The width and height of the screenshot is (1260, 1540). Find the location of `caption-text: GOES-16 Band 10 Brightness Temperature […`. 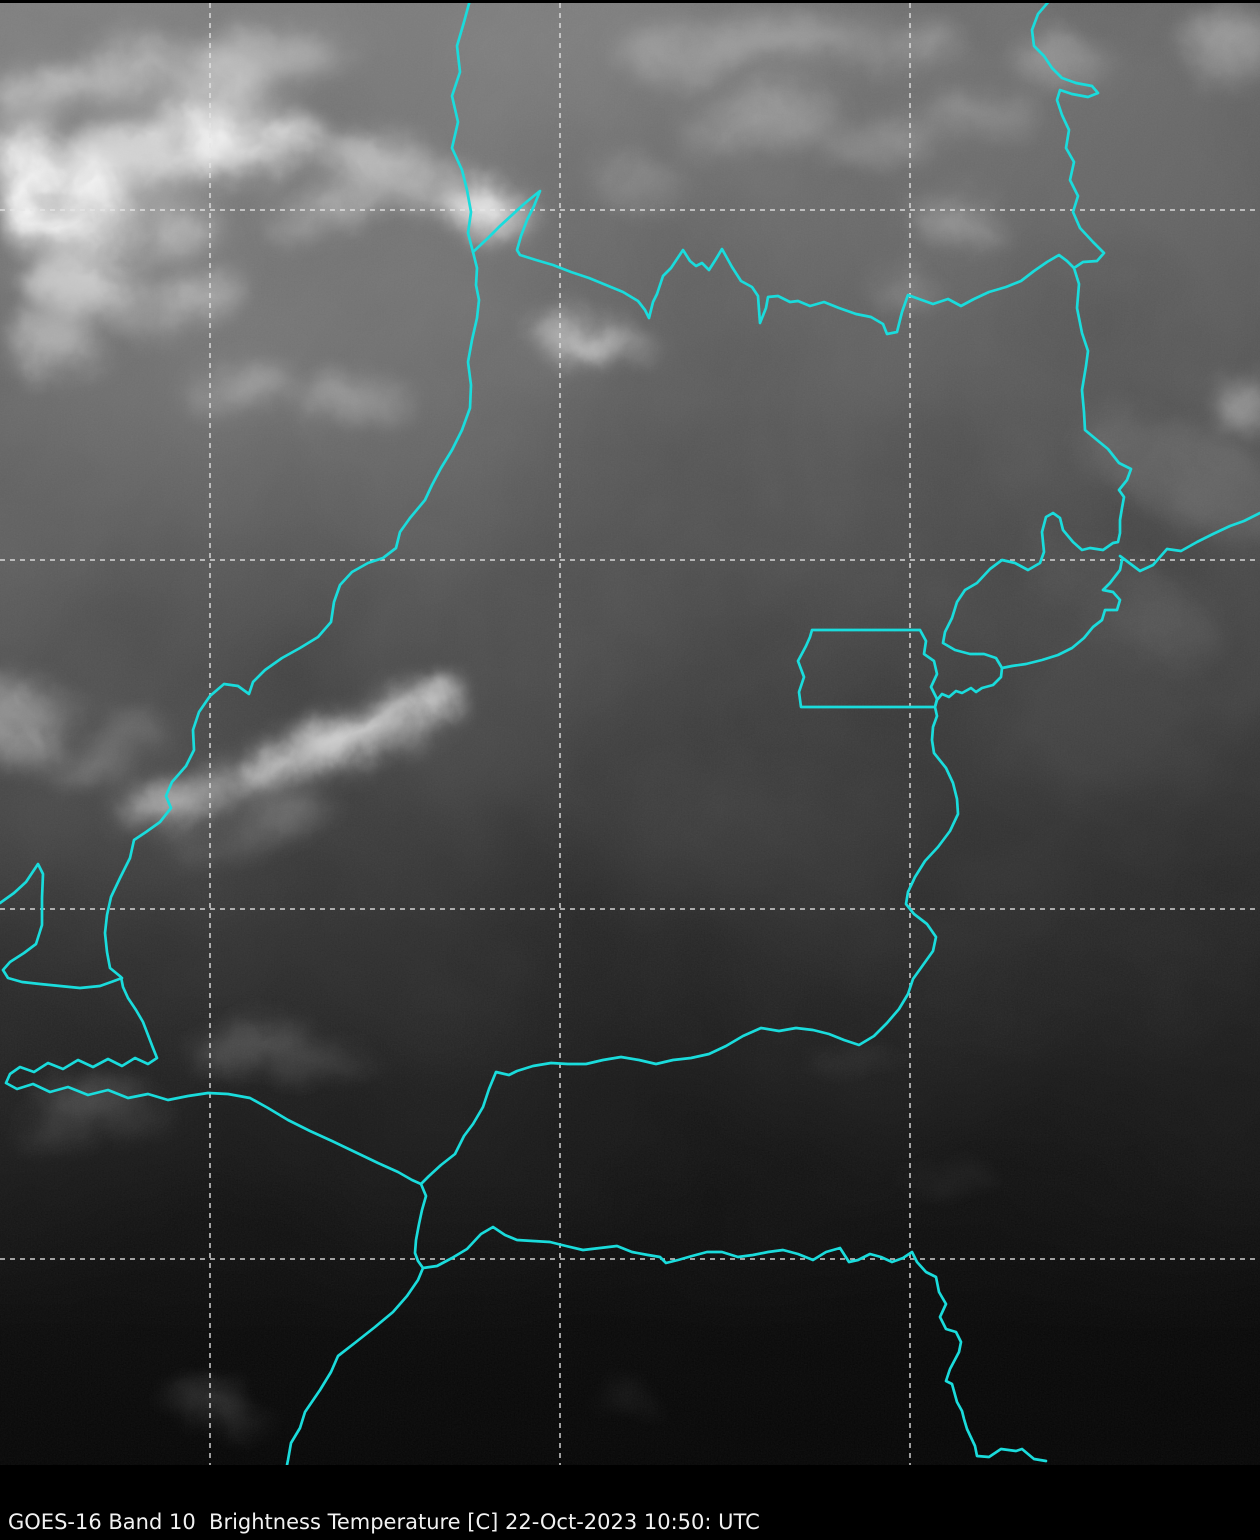

caption-text: GOES-16 Band 10 Brightness Temperature [… is located at coordinates (384, 1521).